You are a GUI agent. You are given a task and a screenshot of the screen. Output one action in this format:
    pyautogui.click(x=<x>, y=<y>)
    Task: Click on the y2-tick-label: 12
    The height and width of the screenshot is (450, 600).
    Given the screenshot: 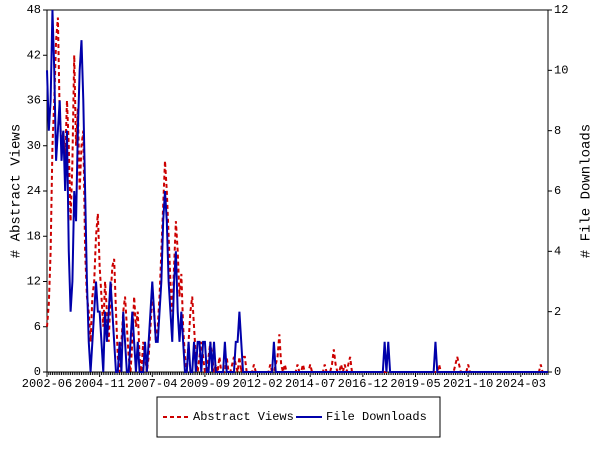 What is the action you would take?
    pyautogui.click(x=561, y=10)
    